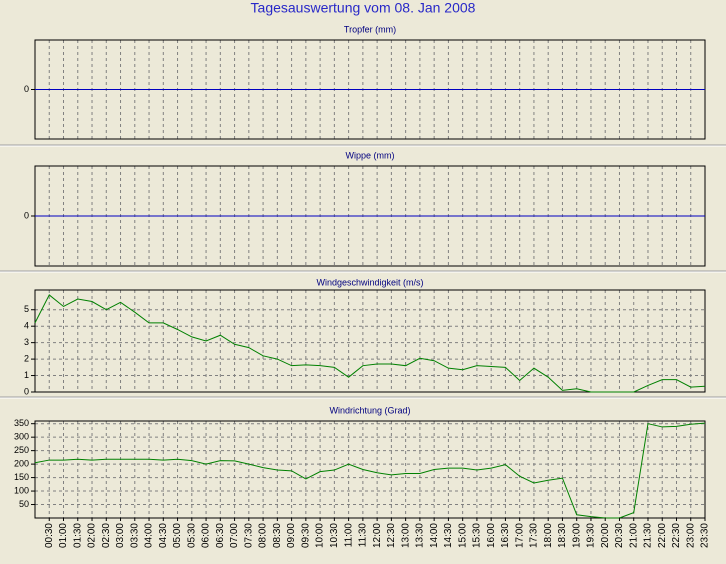 Image resolution: width=726 pixels, height=564 pixels. What do you see at coordinates (491, 535) in the screenshot?
I see `x-tick-label: 16:00` at bounding box center [491, 535].